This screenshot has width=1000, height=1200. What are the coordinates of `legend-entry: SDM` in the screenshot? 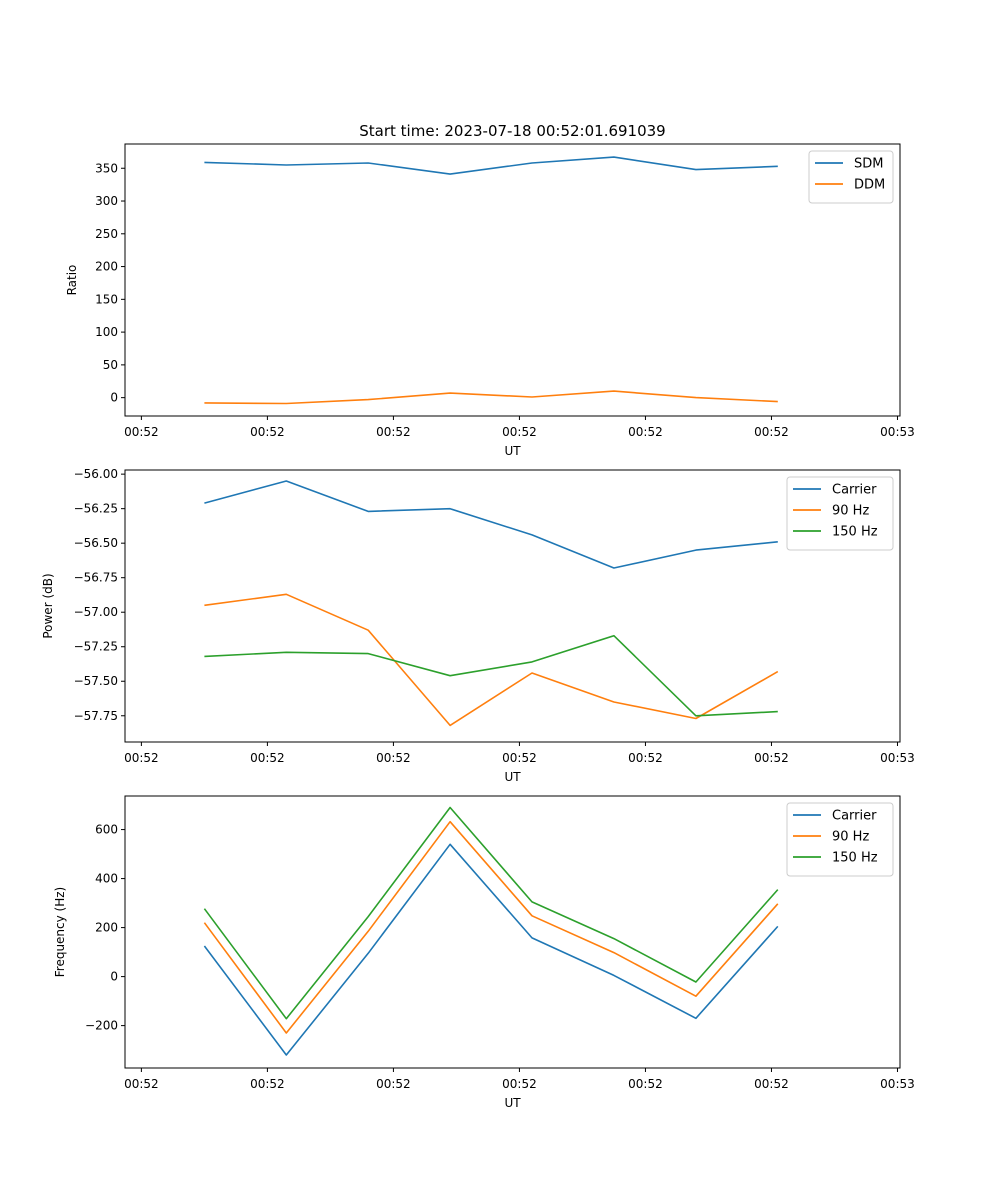 It's located at (868, 164).